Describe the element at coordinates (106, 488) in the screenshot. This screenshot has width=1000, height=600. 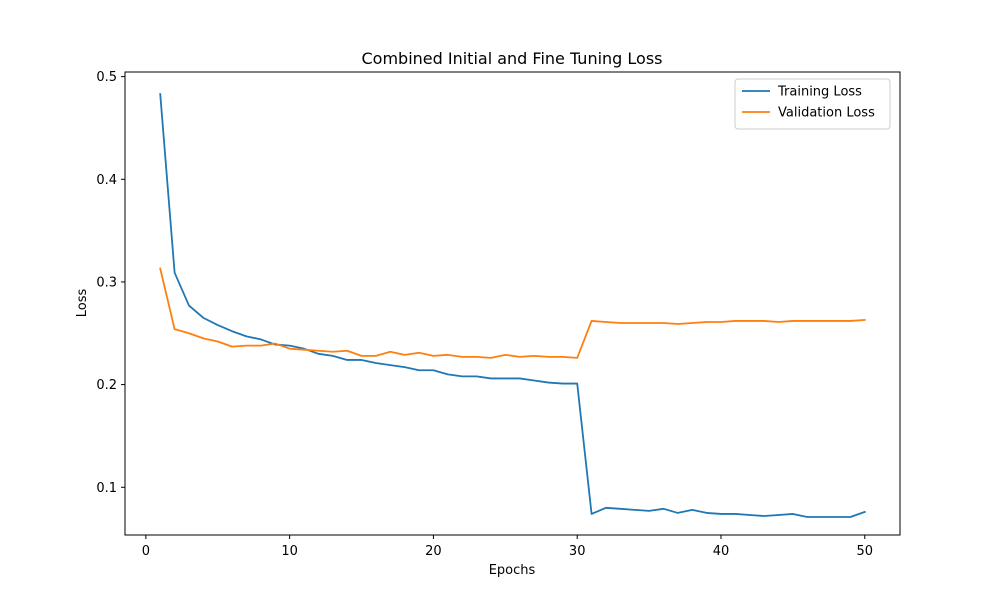
I see `y-tick-label: 0.1` at that location.